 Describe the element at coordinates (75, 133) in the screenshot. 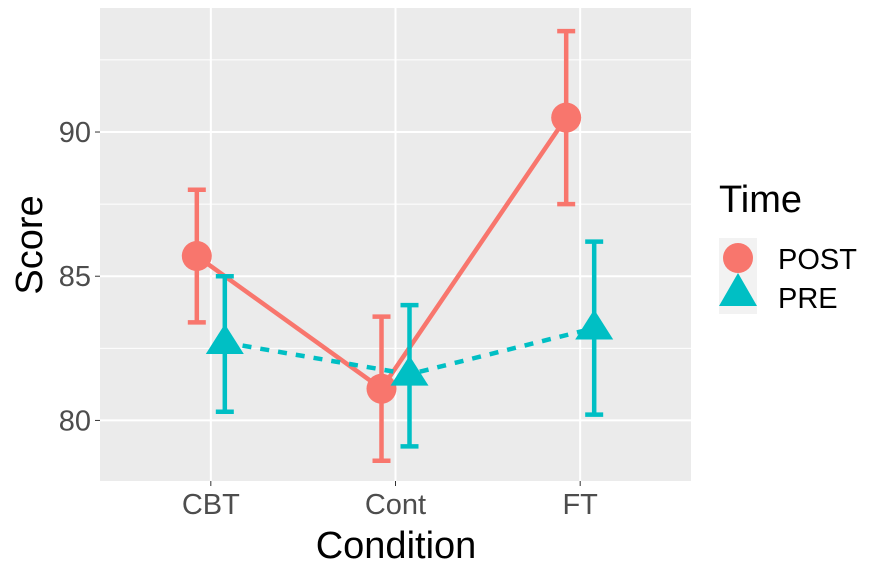

I see `y-tick-label: 90` at that location.